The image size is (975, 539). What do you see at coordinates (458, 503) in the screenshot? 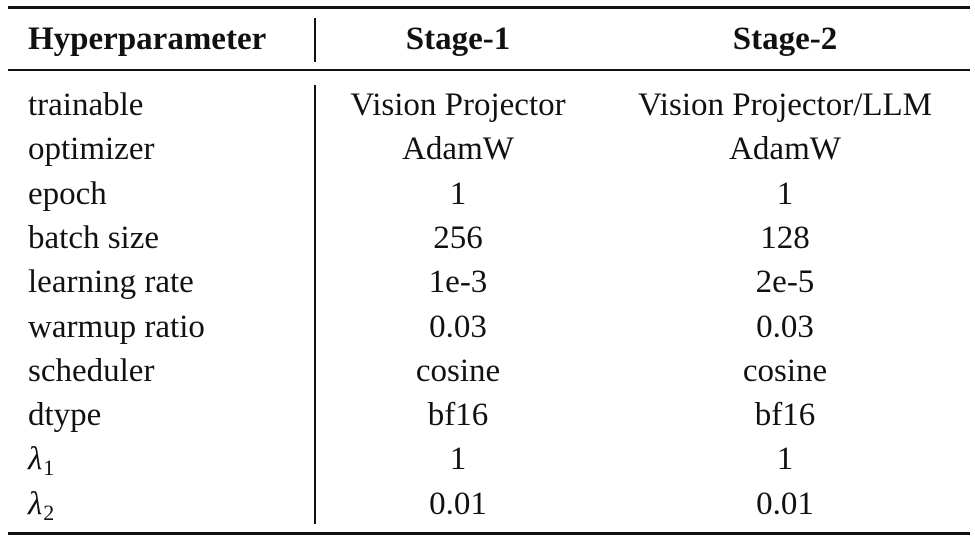
I see `stage-1-value: 0.01` at bounding box center [458, 503].